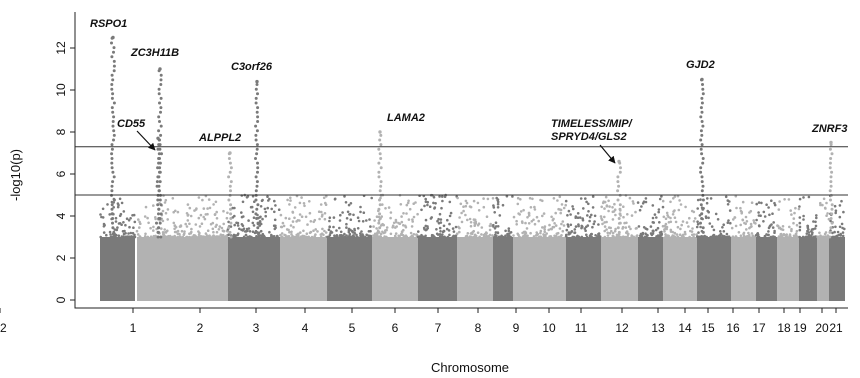  Describe the element at coordinates (254, 269) in the screenshot. I see `chromosome-3-point-mass` at that location.